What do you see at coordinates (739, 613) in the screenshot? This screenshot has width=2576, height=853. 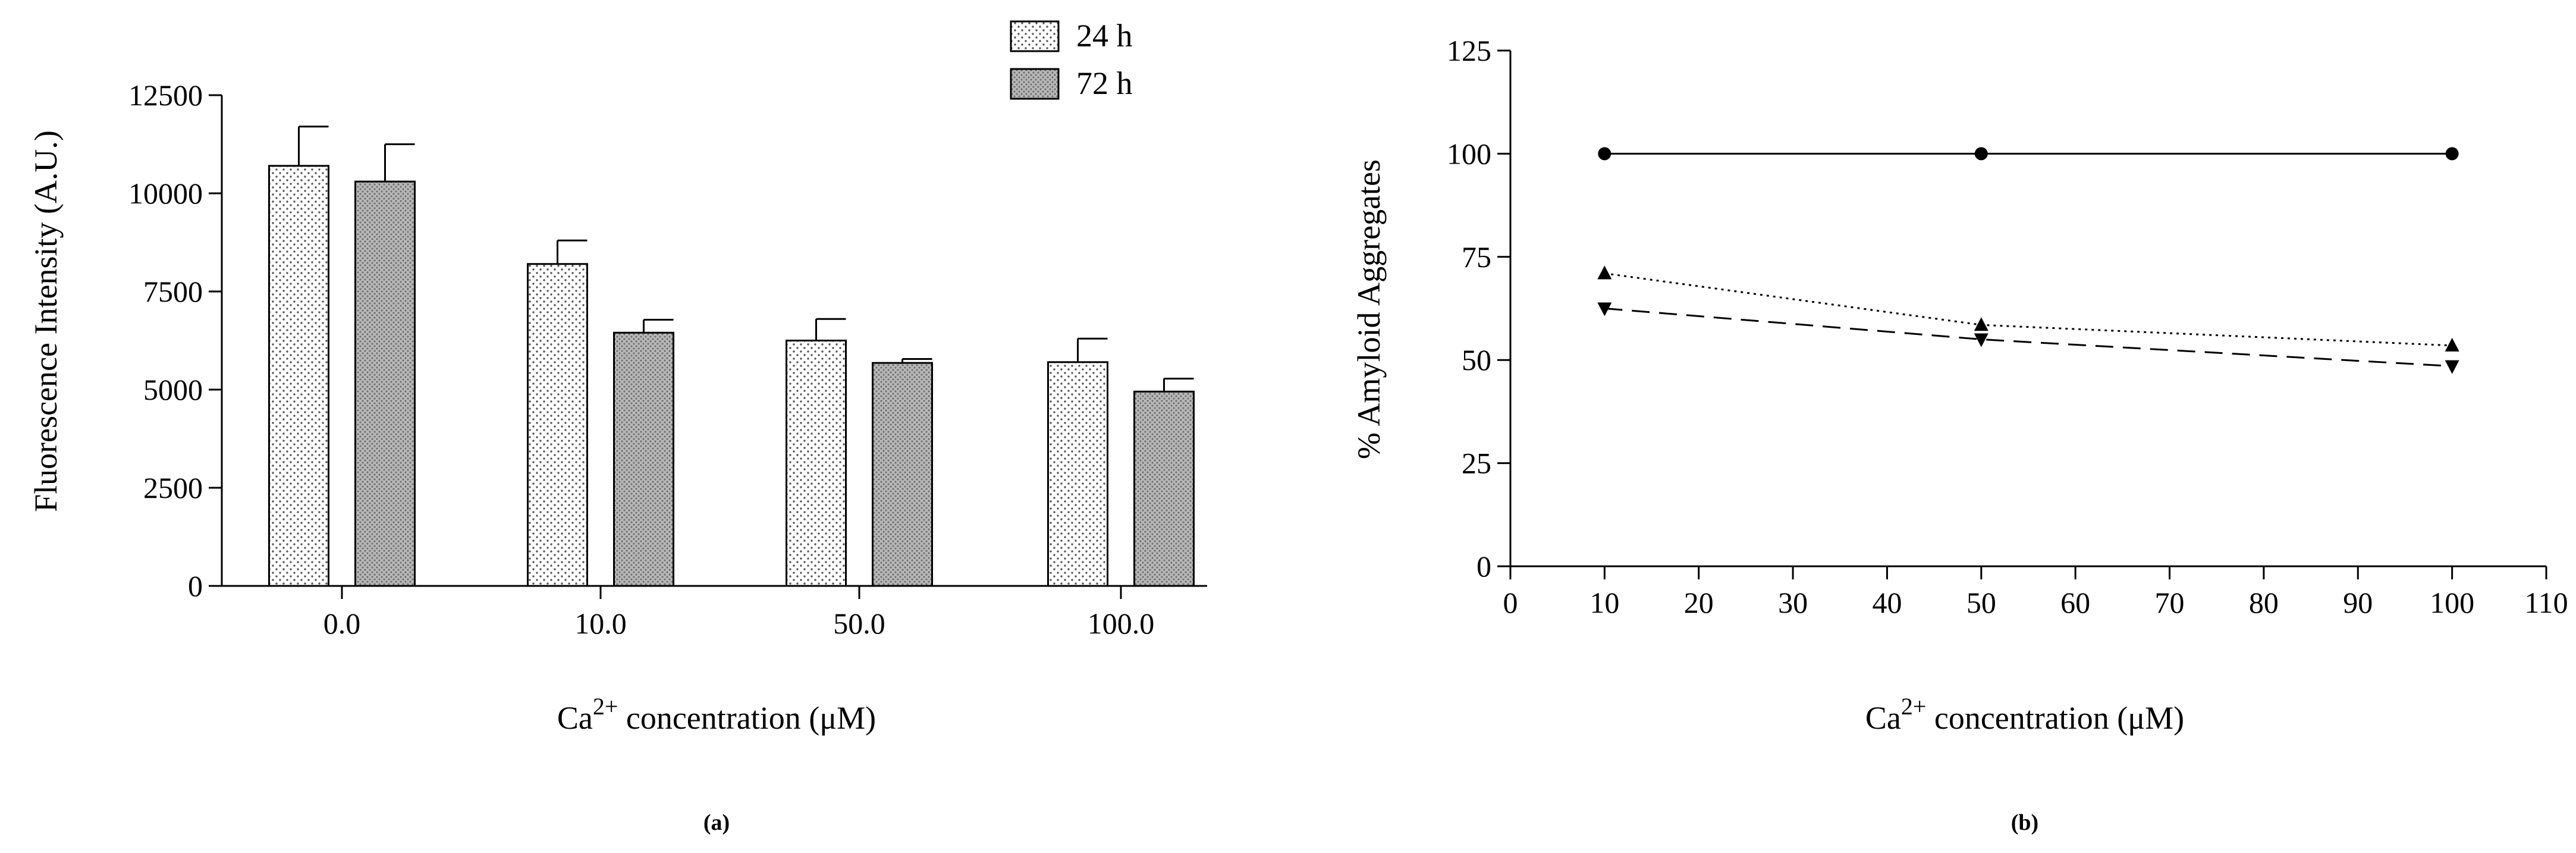 I see `bar-chart-x-ticks: 0.0 10.0 50.0 100.0` at bounding box center [739, 613].